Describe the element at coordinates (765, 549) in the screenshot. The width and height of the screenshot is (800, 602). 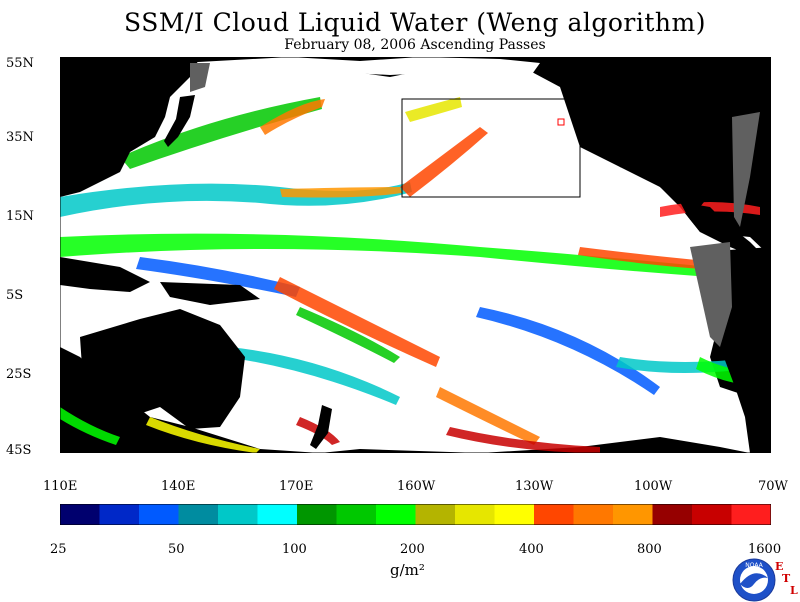
I see `colorbar-label-1600: 1600` at that location.